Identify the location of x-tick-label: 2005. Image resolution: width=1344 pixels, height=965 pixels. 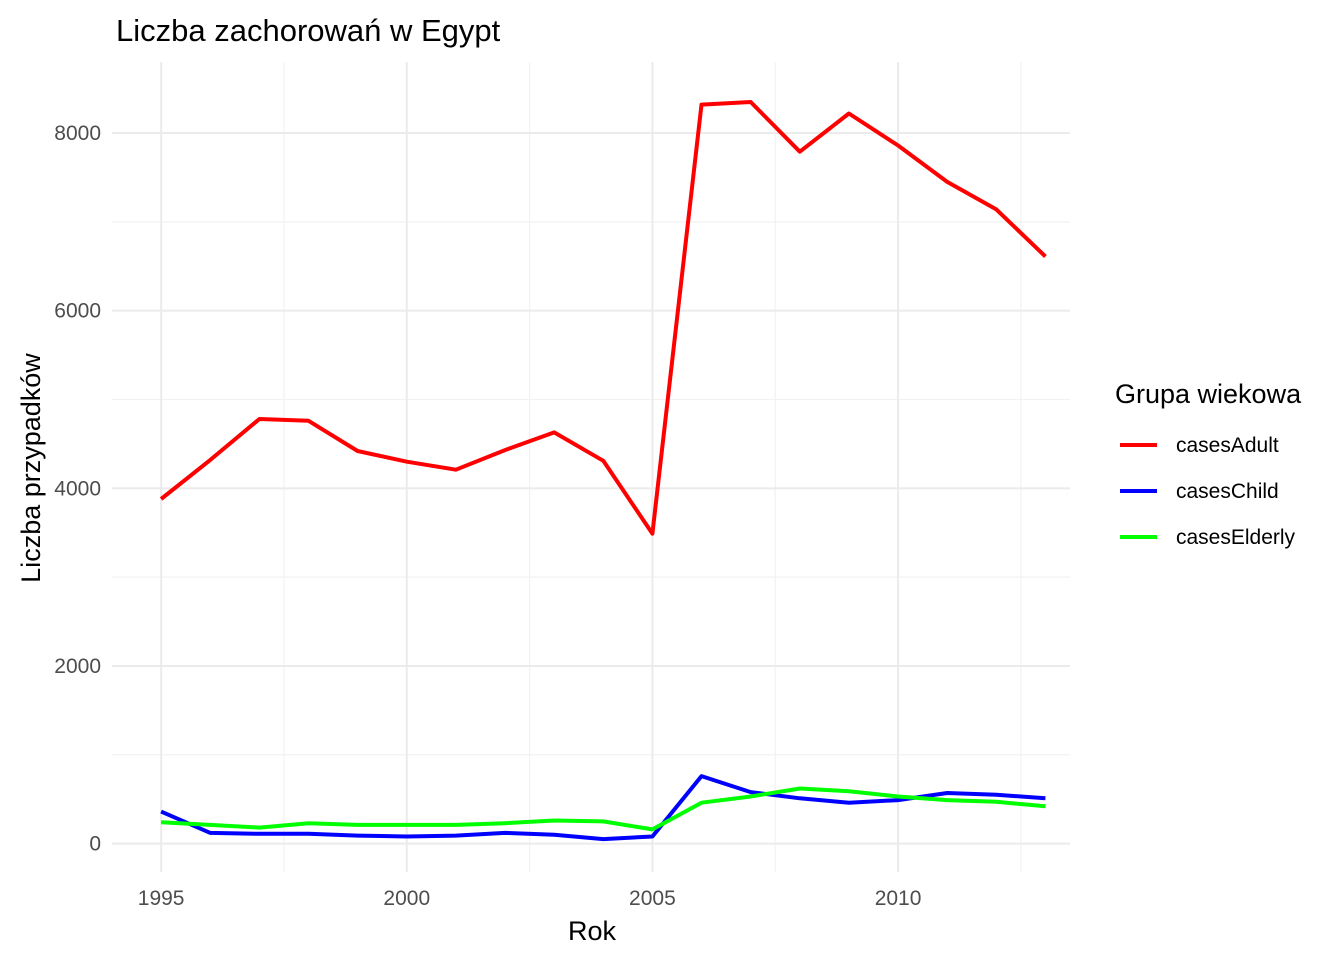
(652, 898).